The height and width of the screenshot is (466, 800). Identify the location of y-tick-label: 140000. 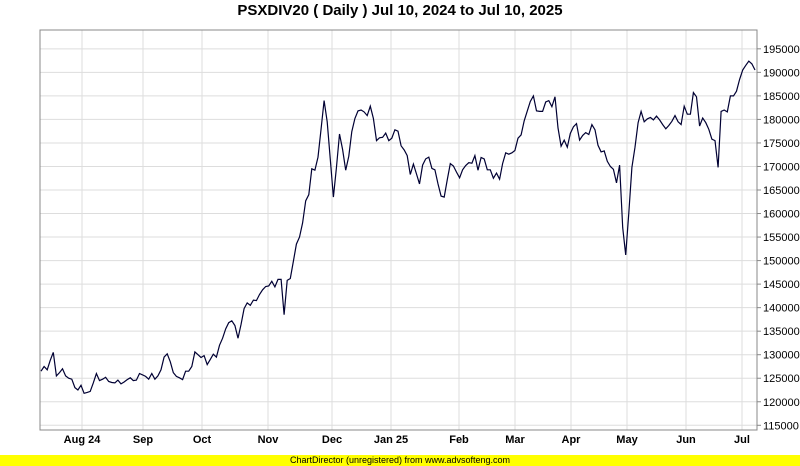
(781, 309).